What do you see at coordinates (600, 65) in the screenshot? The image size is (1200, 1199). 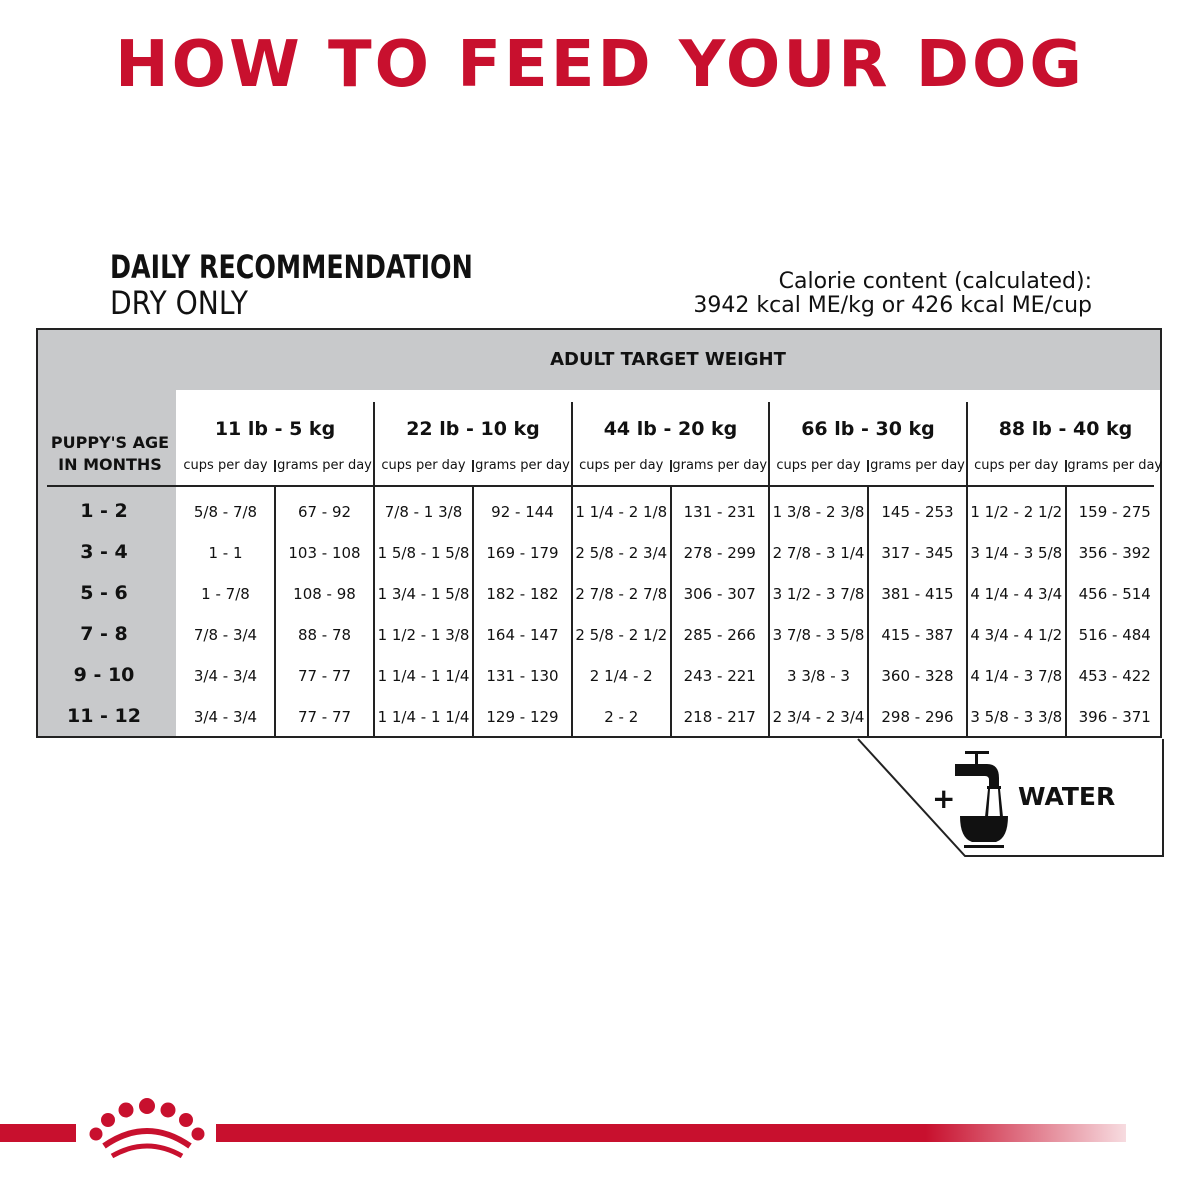 I see `page-title: HOW TO FEED YOUR DOG` at bounding box center [600, 65].